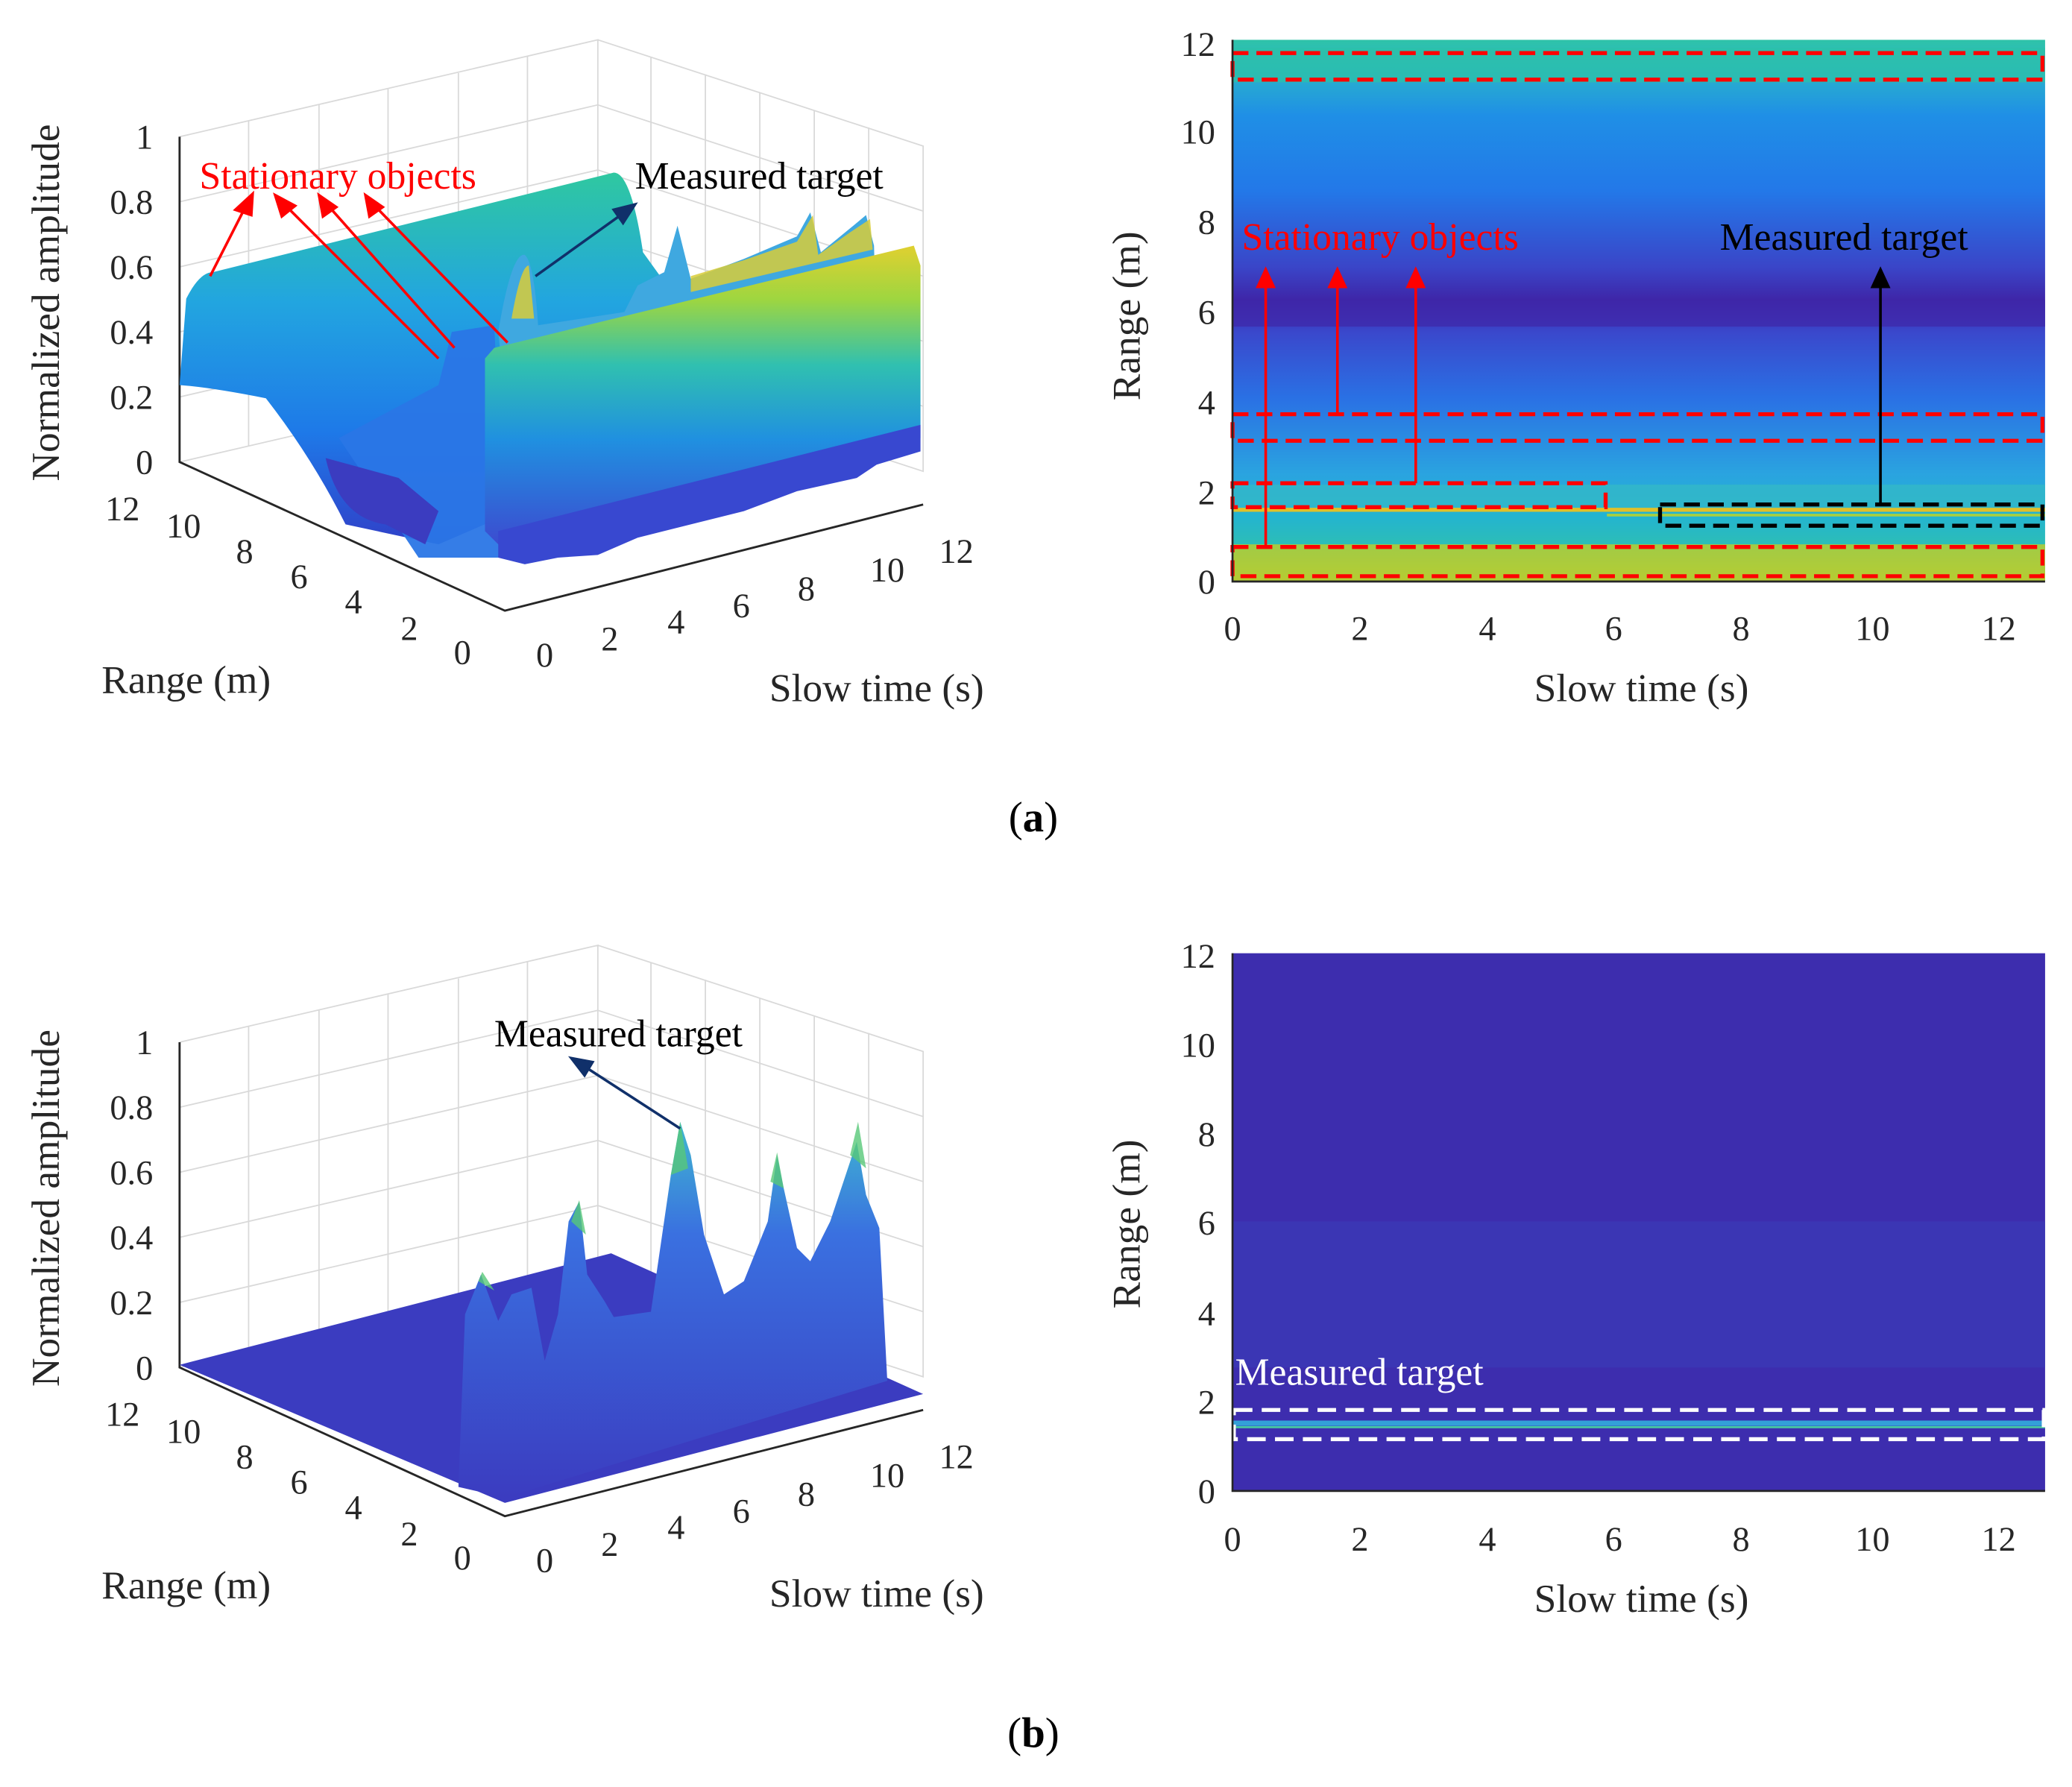  I want to click on time-tick-label: 2, so click(609, 640).